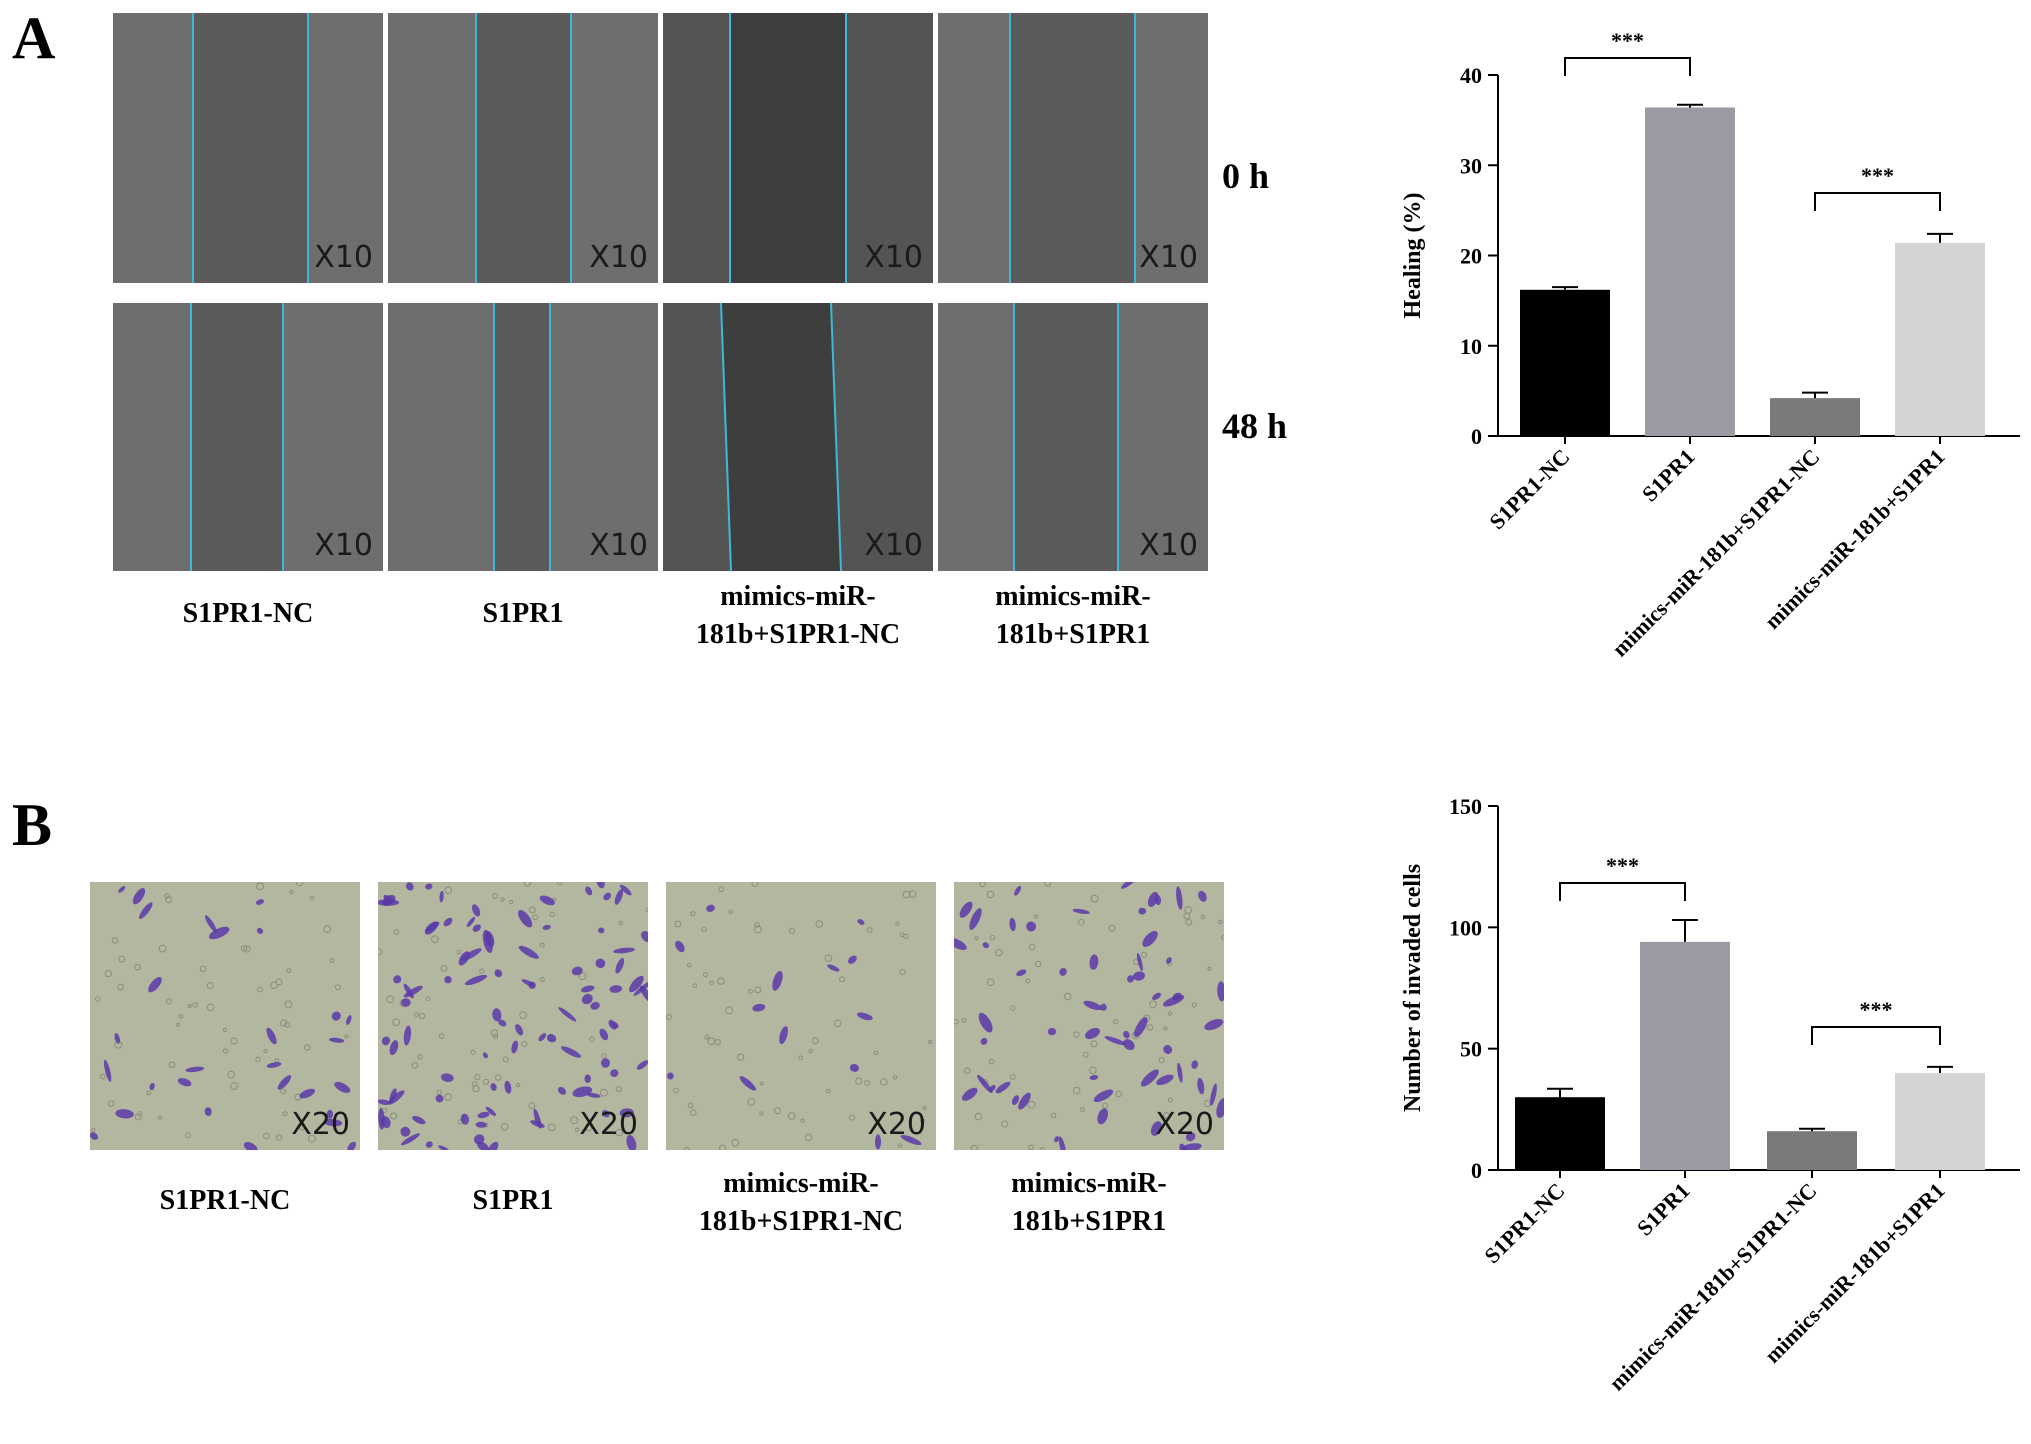 This screenshot has width=2031, height=1444. I want to click on transwell-image-s1pr1: X20, so click(513, 1016).